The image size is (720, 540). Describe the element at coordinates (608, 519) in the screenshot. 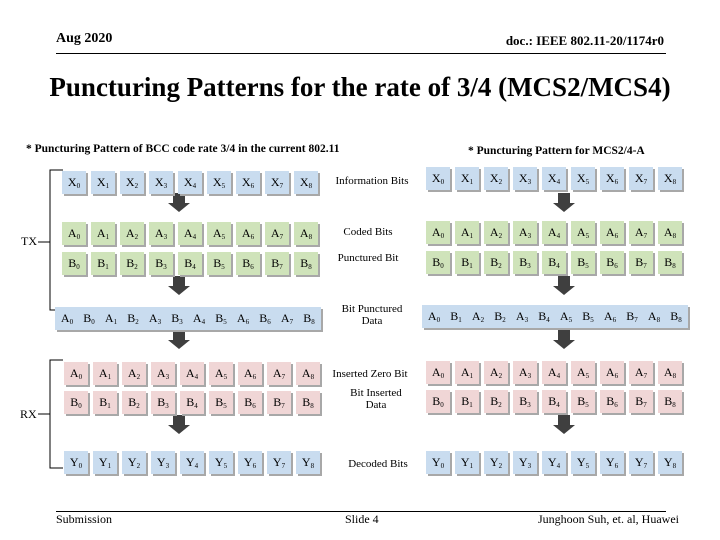

I see `footer-author: Junghoon Suh, et. al, Huawei` at that location.